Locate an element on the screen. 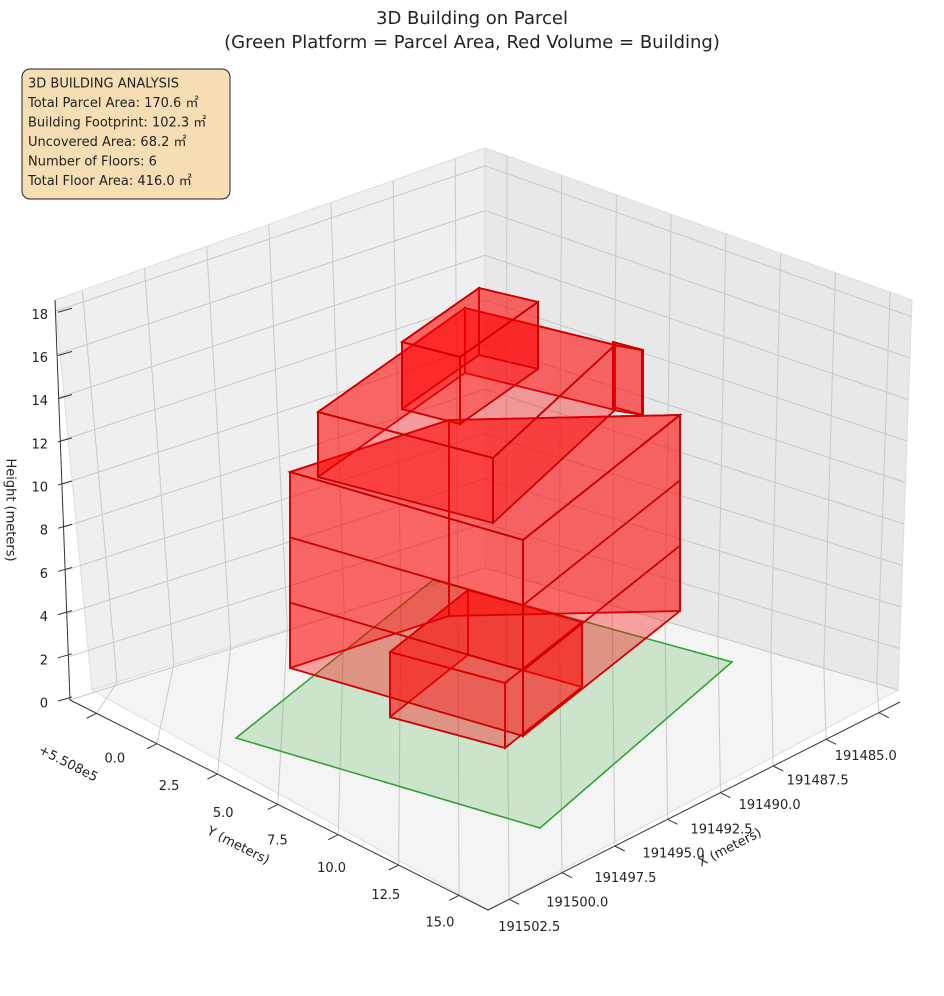  x-tick-label: 191490.0 is located at coordinates (770, 805).